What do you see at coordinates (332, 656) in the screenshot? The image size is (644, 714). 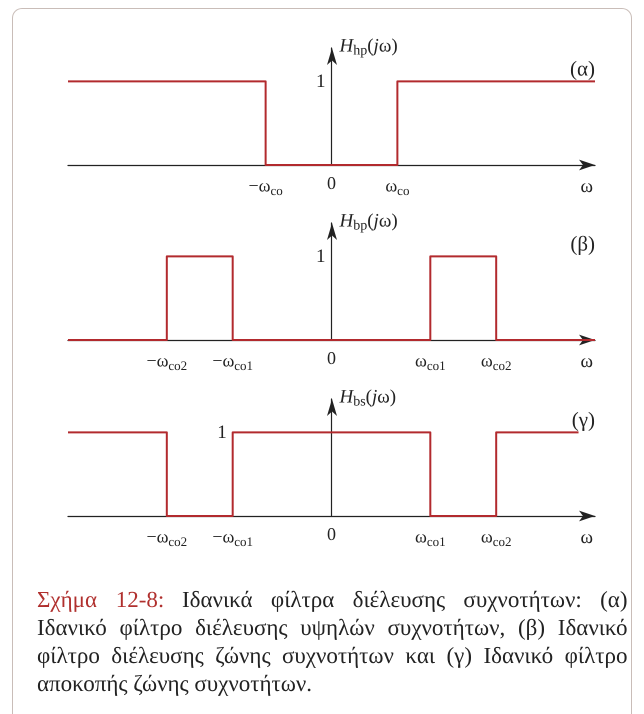 I see `text: Ιδανικό φίλτρο διέλευσης υψηλών συχνοτήτων, (β) Ιδανικό φίλτρο διέλευσης ζώνης συχνοτήτων και (γ) Ιδανικό φίλτρο αποκοπής ζώνης συχνοτήτων.` at bounding box center [332, 656].